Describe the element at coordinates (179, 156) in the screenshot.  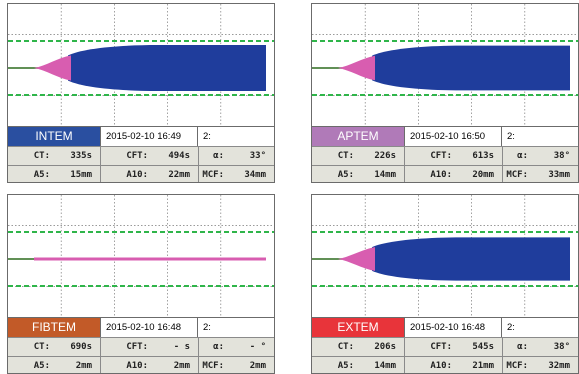
I see `cft-value: 494s` at that location.